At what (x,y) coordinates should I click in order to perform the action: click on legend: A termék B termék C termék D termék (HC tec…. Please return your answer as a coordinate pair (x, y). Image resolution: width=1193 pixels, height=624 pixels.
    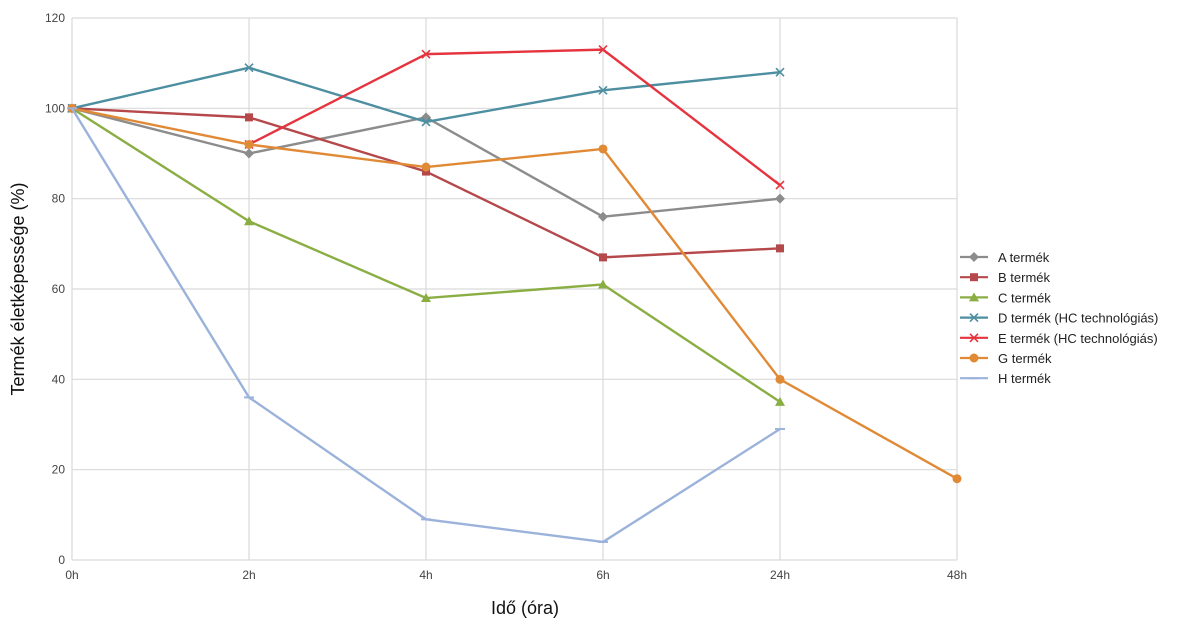
    Looking at the image, I should click on (1059, 318).